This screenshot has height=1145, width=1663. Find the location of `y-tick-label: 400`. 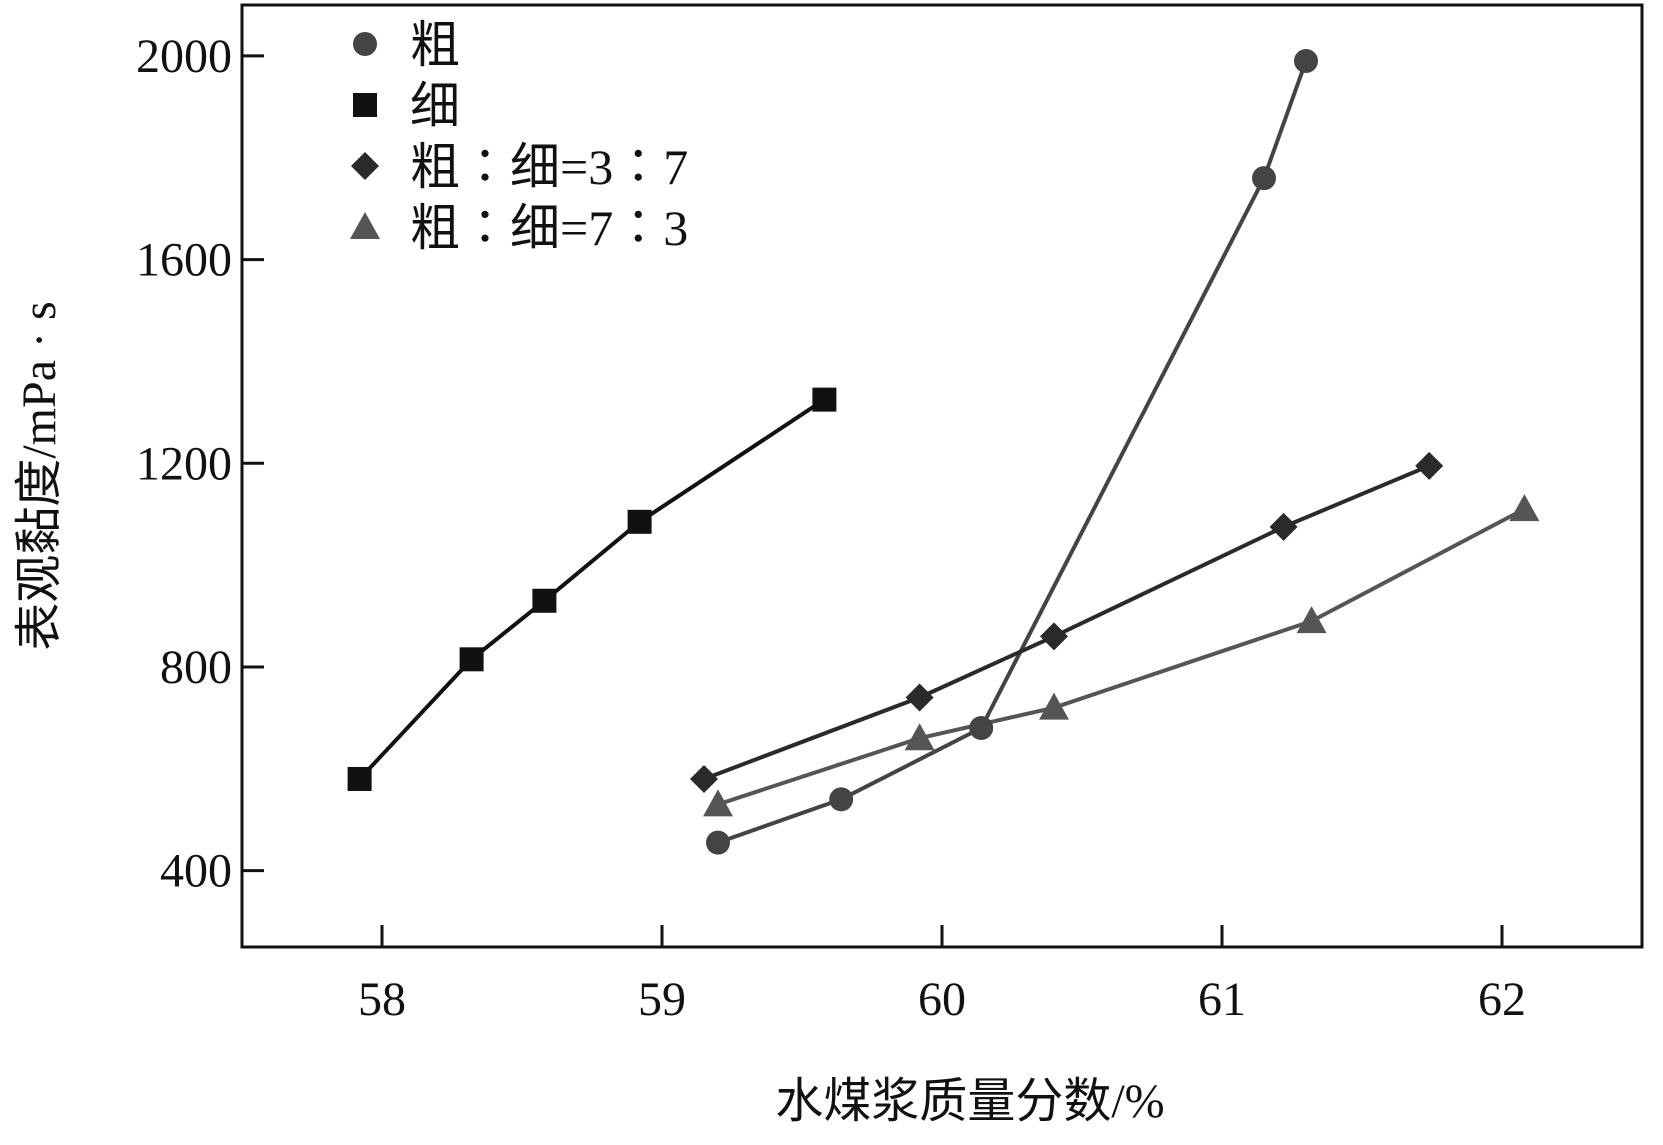

y-tick-label: 400 is located at coordinates (196, 871).